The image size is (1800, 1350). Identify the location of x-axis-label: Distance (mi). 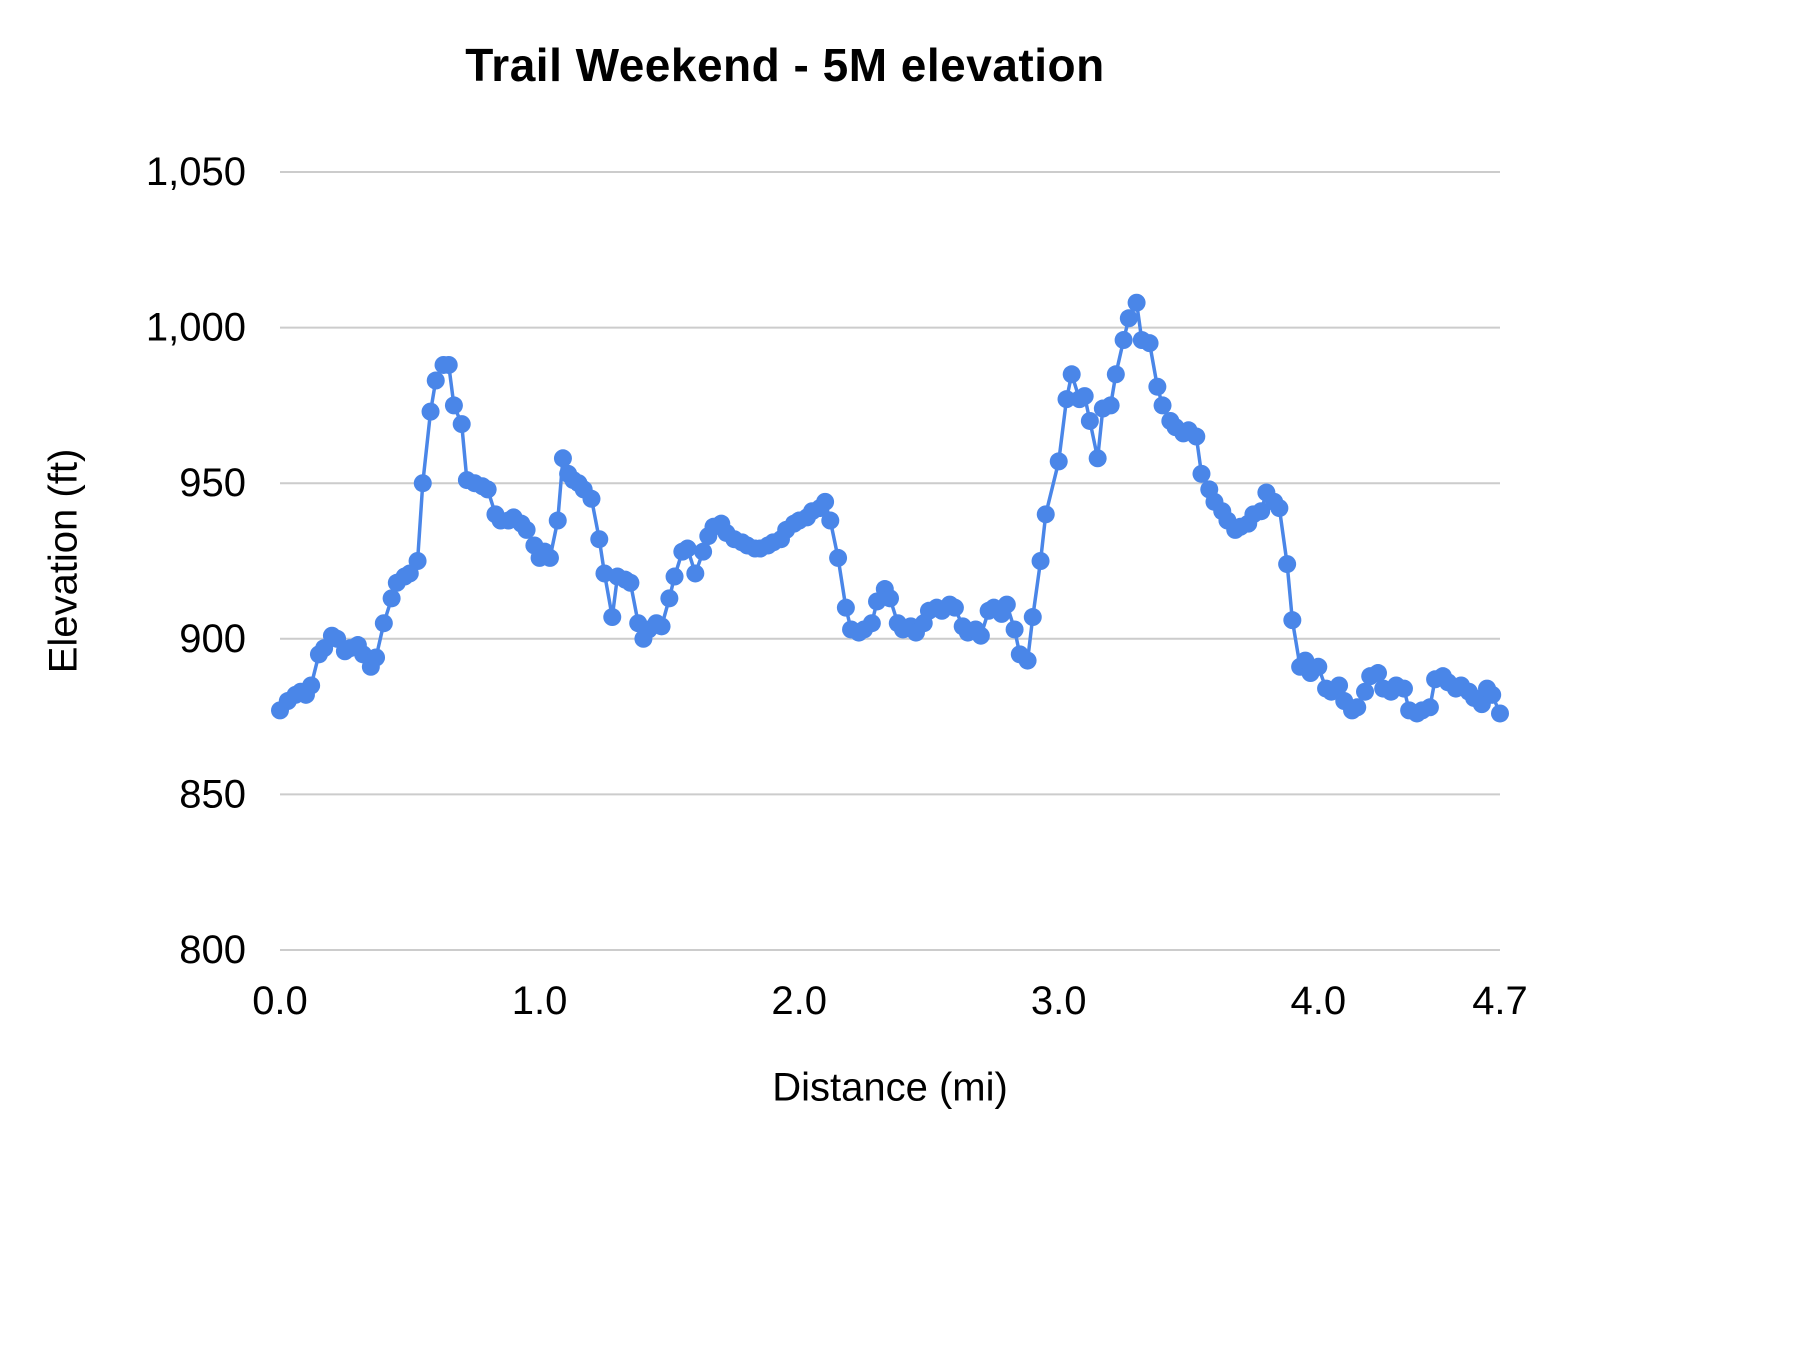
(890, 1087).